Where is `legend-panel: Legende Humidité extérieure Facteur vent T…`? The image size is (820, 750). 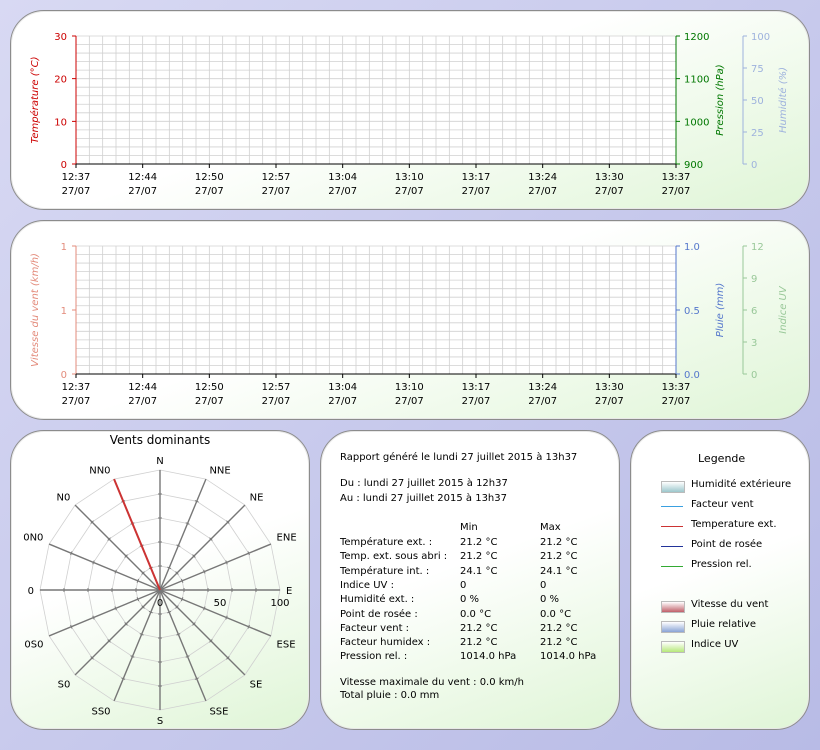 legend-panel: Legende Humidité extérieure Facteur vent T… is located at coordinates (720, 580).